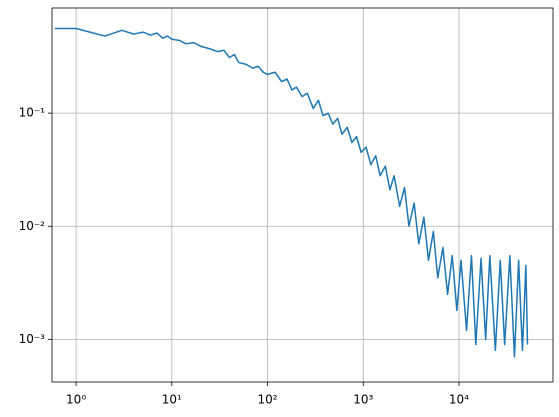 The image size is (559, 417). I want to click on x-tick-label: 10⁰, so click(76, 400).